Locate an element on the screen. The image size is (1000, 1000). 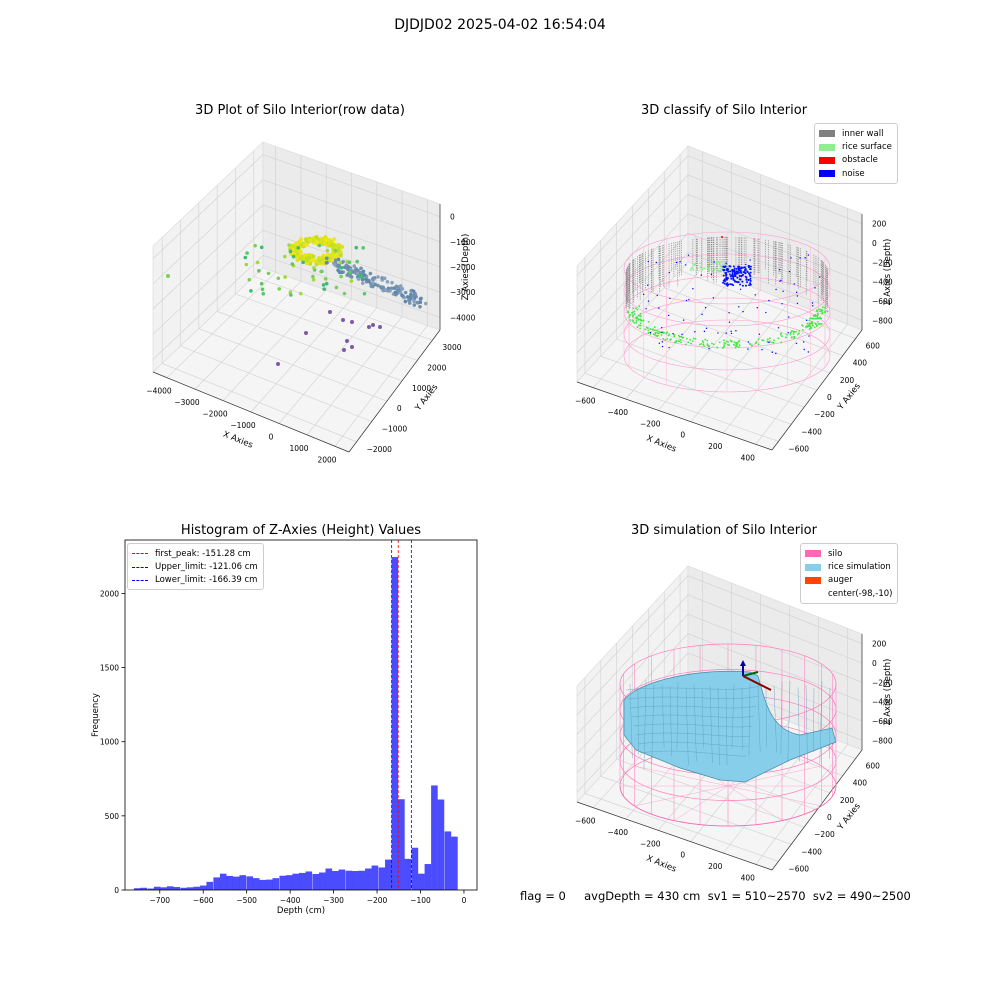
x-tick-label: 2000 is located at coordinates (326, 459).